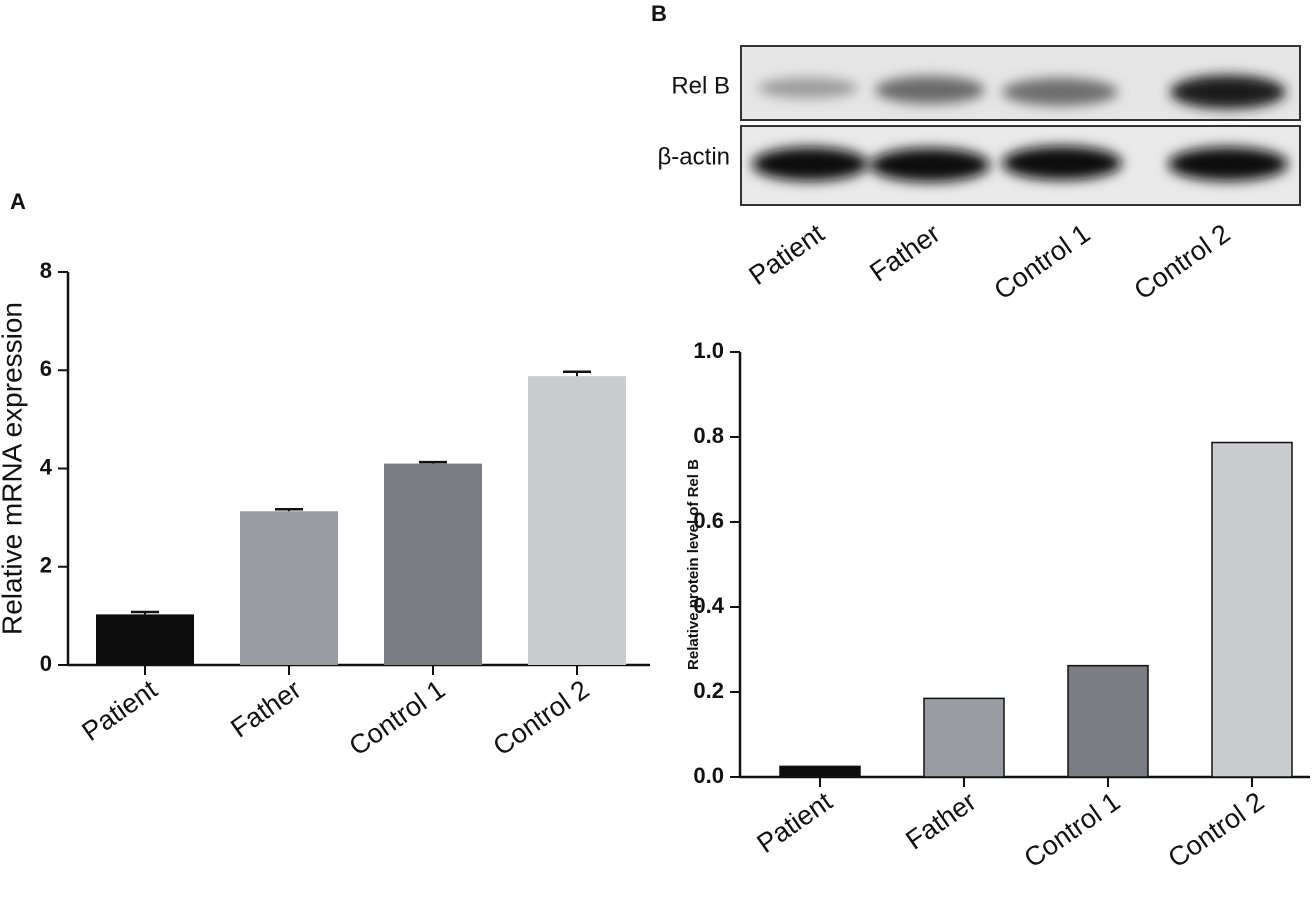 This screenshot has width=1313, height=916. What do you see at coordinates (708, 520) in the screenshot?
I see `y-tick-label: 0.6` at bounding box center [708, 520].